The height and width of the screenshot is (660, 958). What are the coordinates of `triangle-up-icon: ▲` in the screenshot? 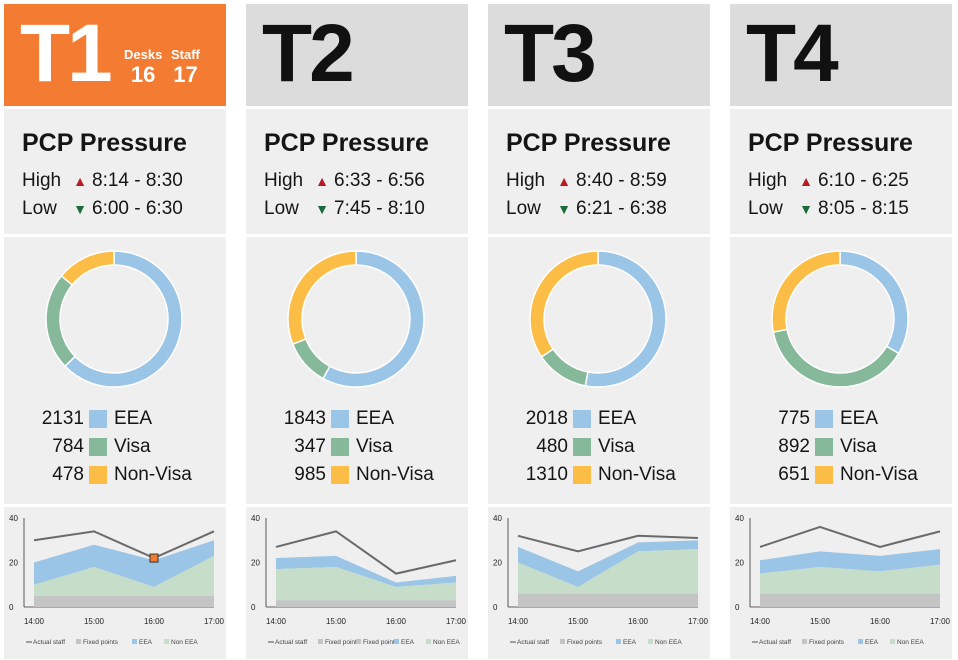 It's located at (80, 181).